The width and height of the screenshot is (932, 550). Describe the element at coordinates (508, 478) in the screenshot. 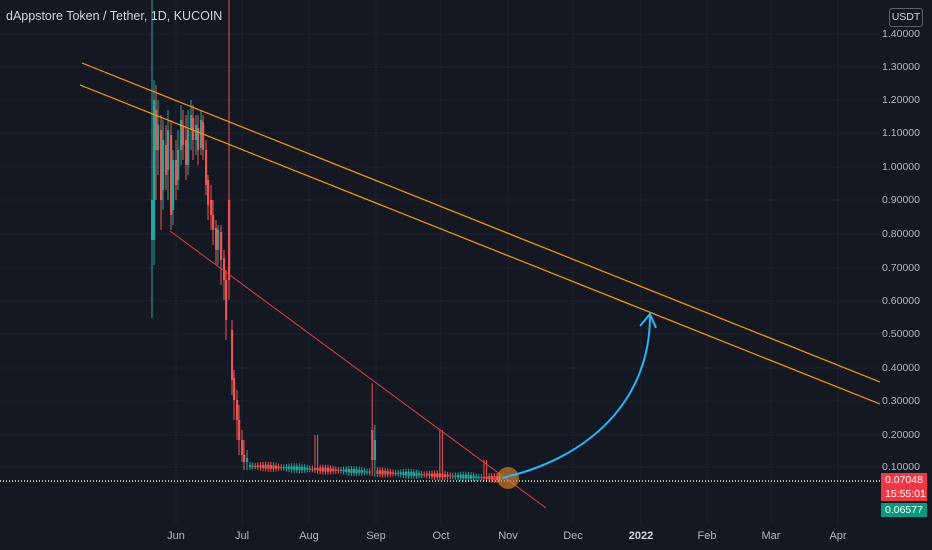

I see `breakout-marker` at that location.